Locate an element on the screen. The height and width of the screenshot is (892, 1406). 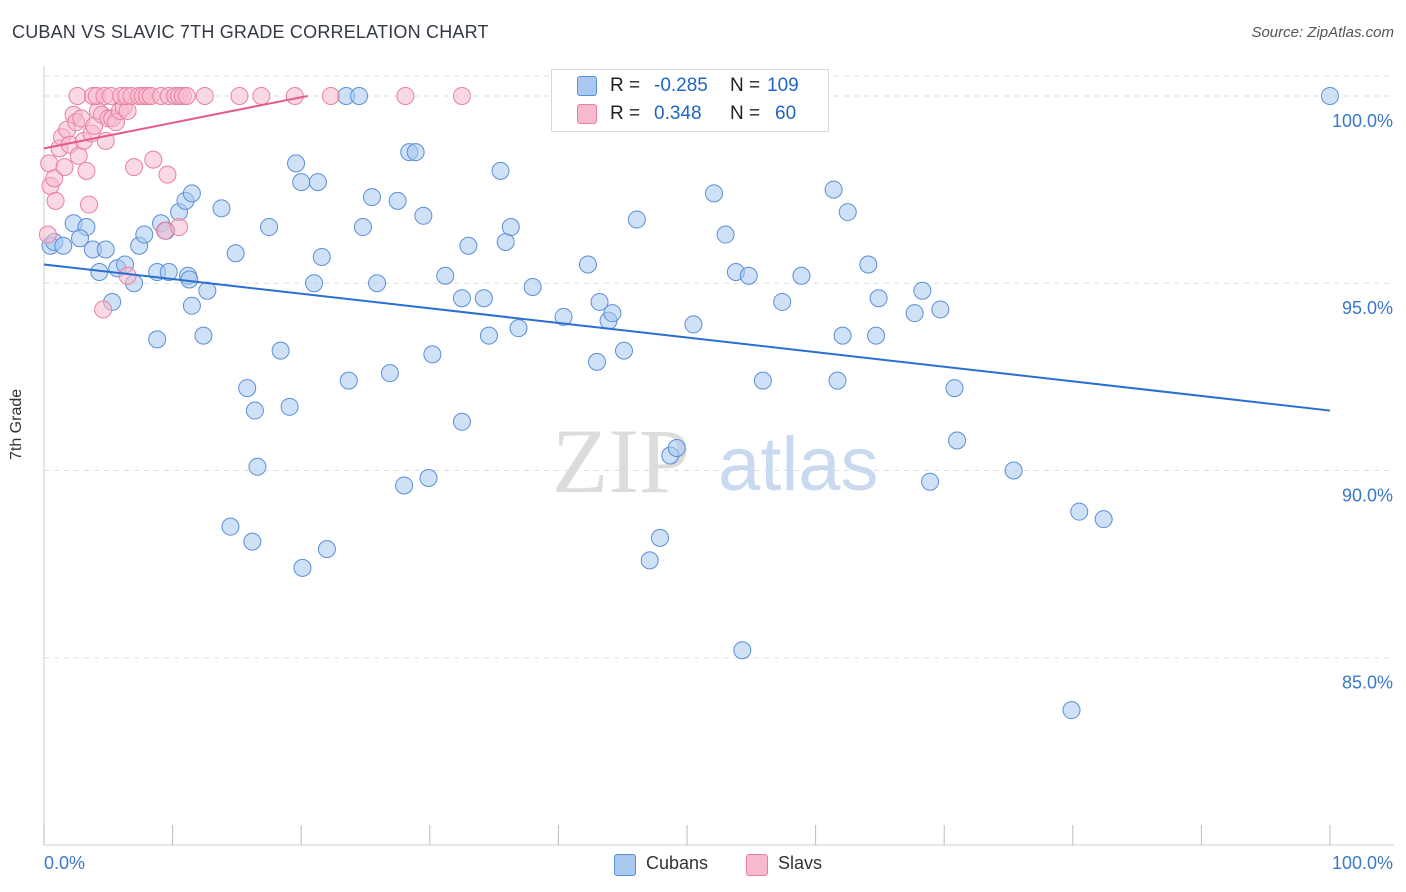
bottom-legend-slavs: Slavs is located at coordinates (796, 865).